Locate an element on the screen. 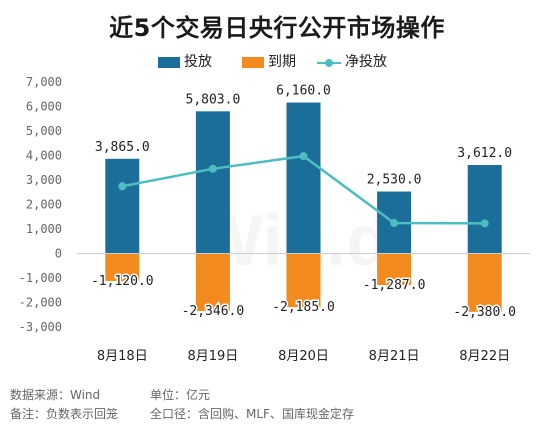 This screenshot has height=426, width=554. y-tick-label: 1,000 is located at coordinates (44, 229).